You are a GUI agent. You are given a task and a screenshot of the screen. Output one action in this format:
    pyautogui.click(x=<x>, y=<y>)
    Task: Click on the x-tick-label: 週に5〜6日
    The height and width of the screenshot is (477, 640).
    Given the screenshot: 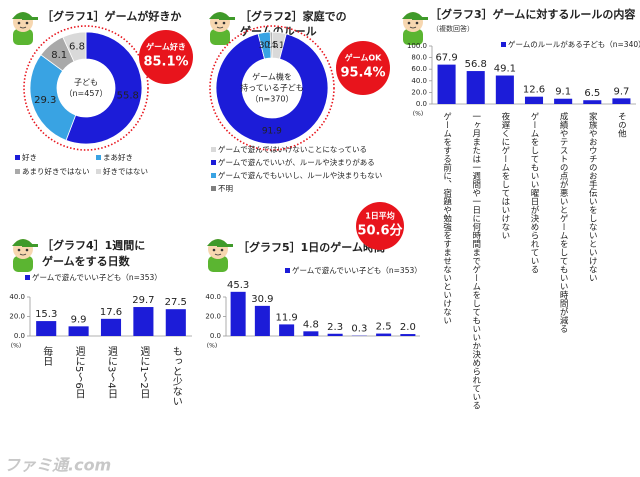 What is the action you would take?
    pyautogui.click(x=79, y=372)
    